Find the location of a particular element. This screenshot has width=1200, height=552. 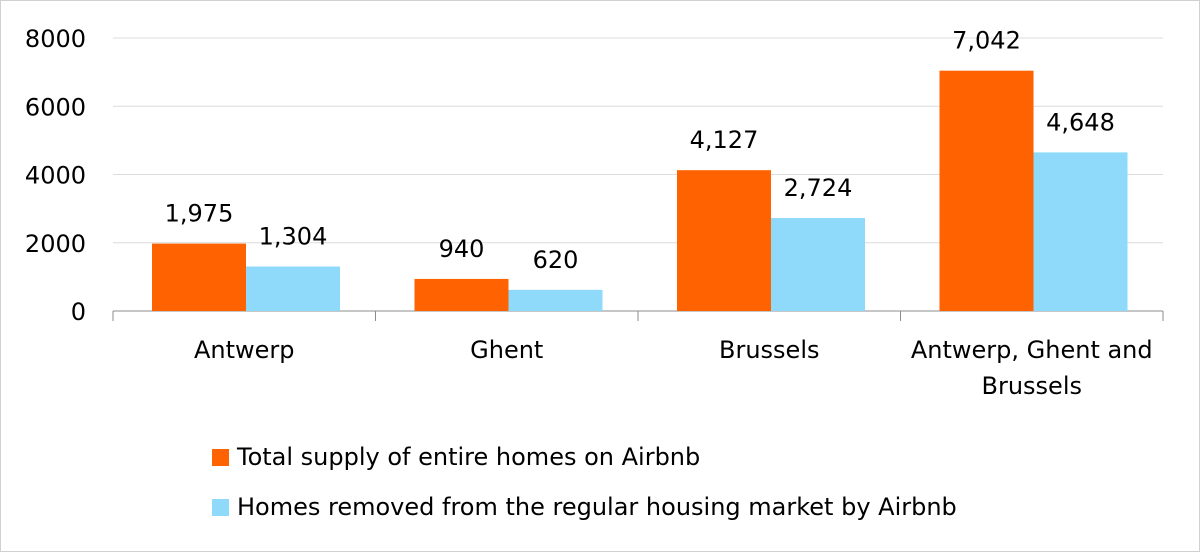

y-tick-label: 8000 is located at coordinates (55, 39).